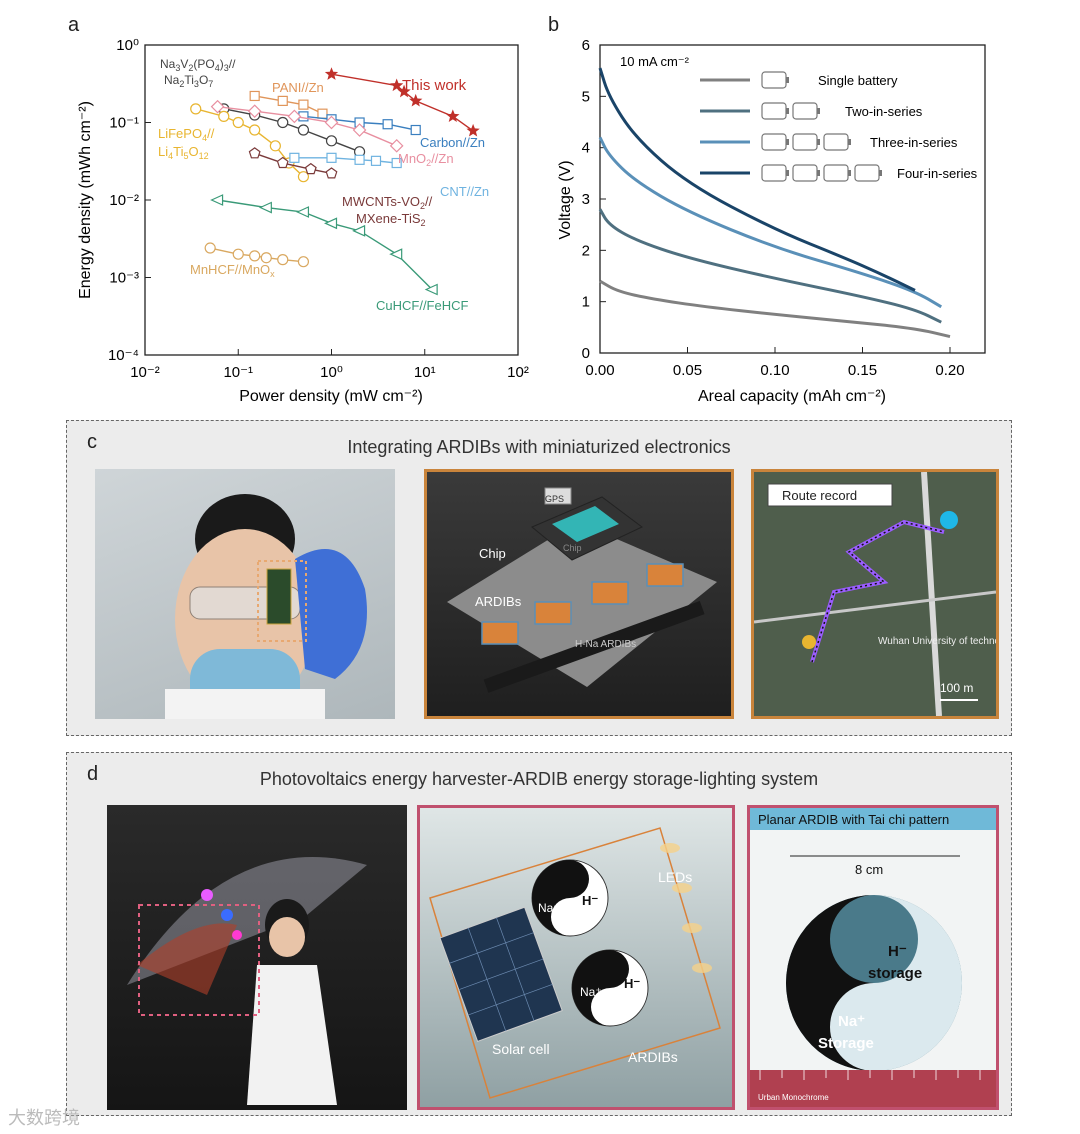  Describe the element at coordinates (492, 553) in the screenshot. I see `chip-label: Chip` at that location.